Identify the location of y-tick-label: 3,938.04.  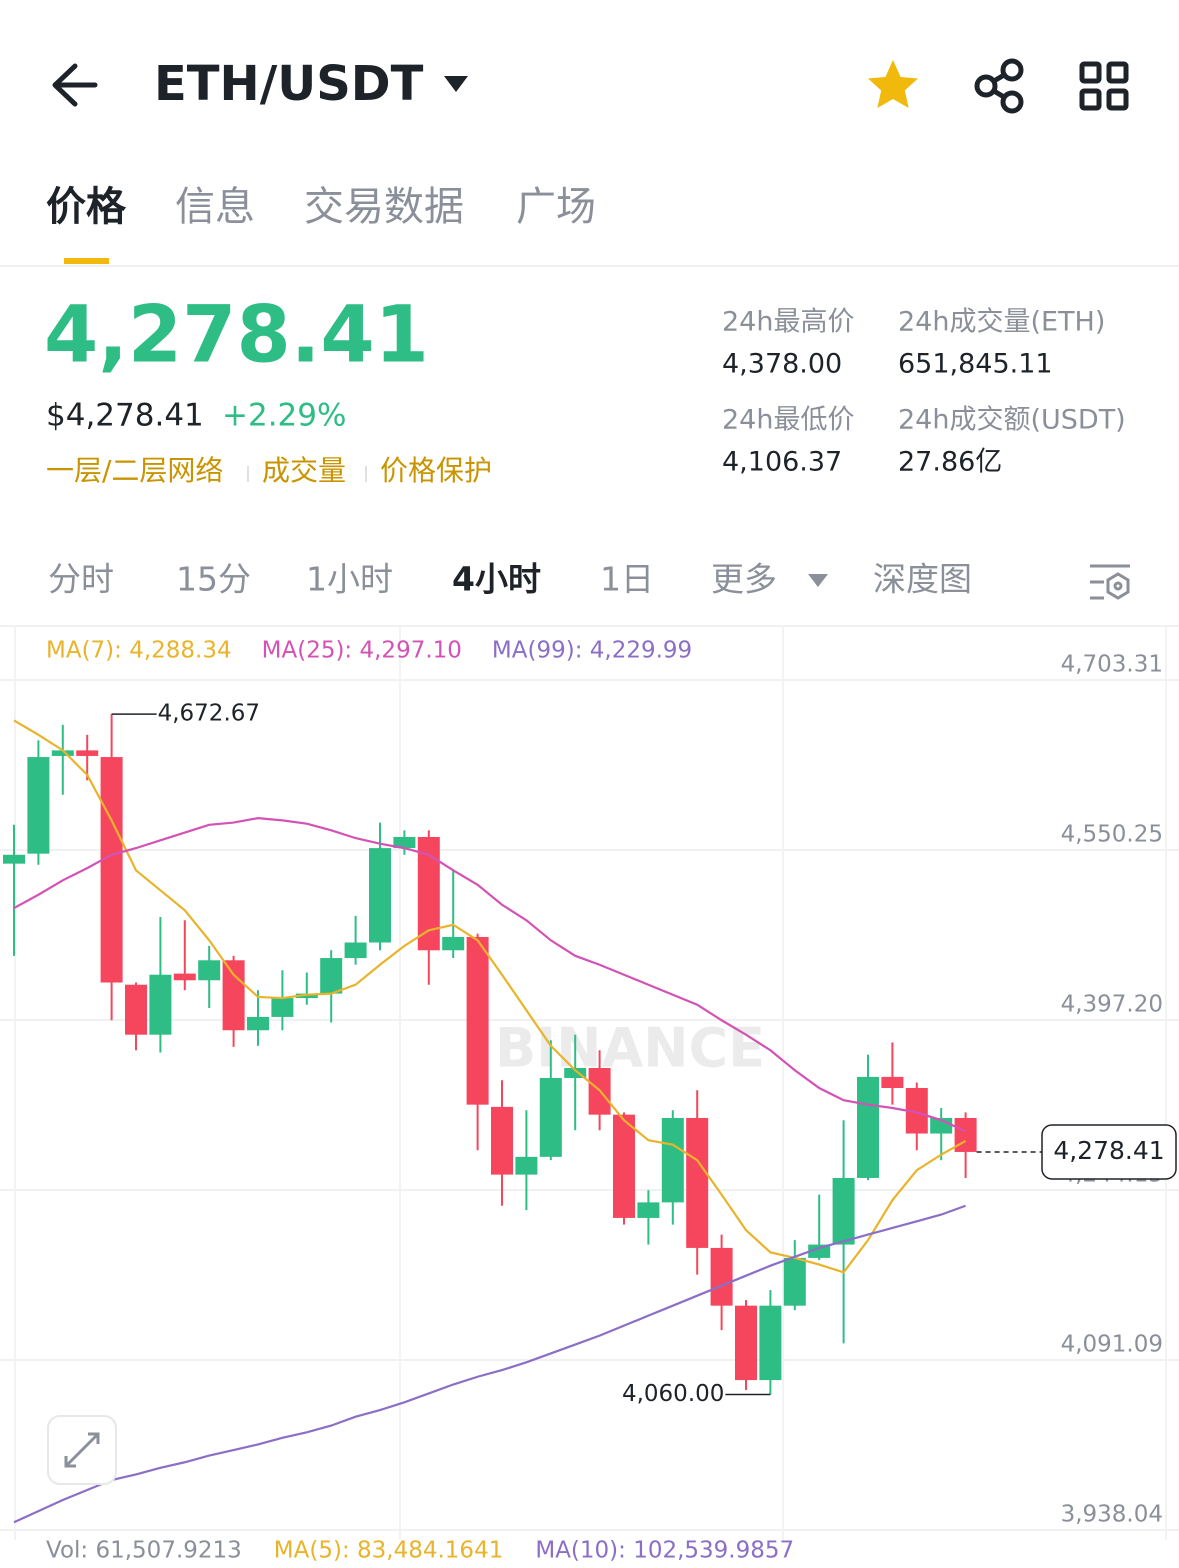
(1112, 1514).